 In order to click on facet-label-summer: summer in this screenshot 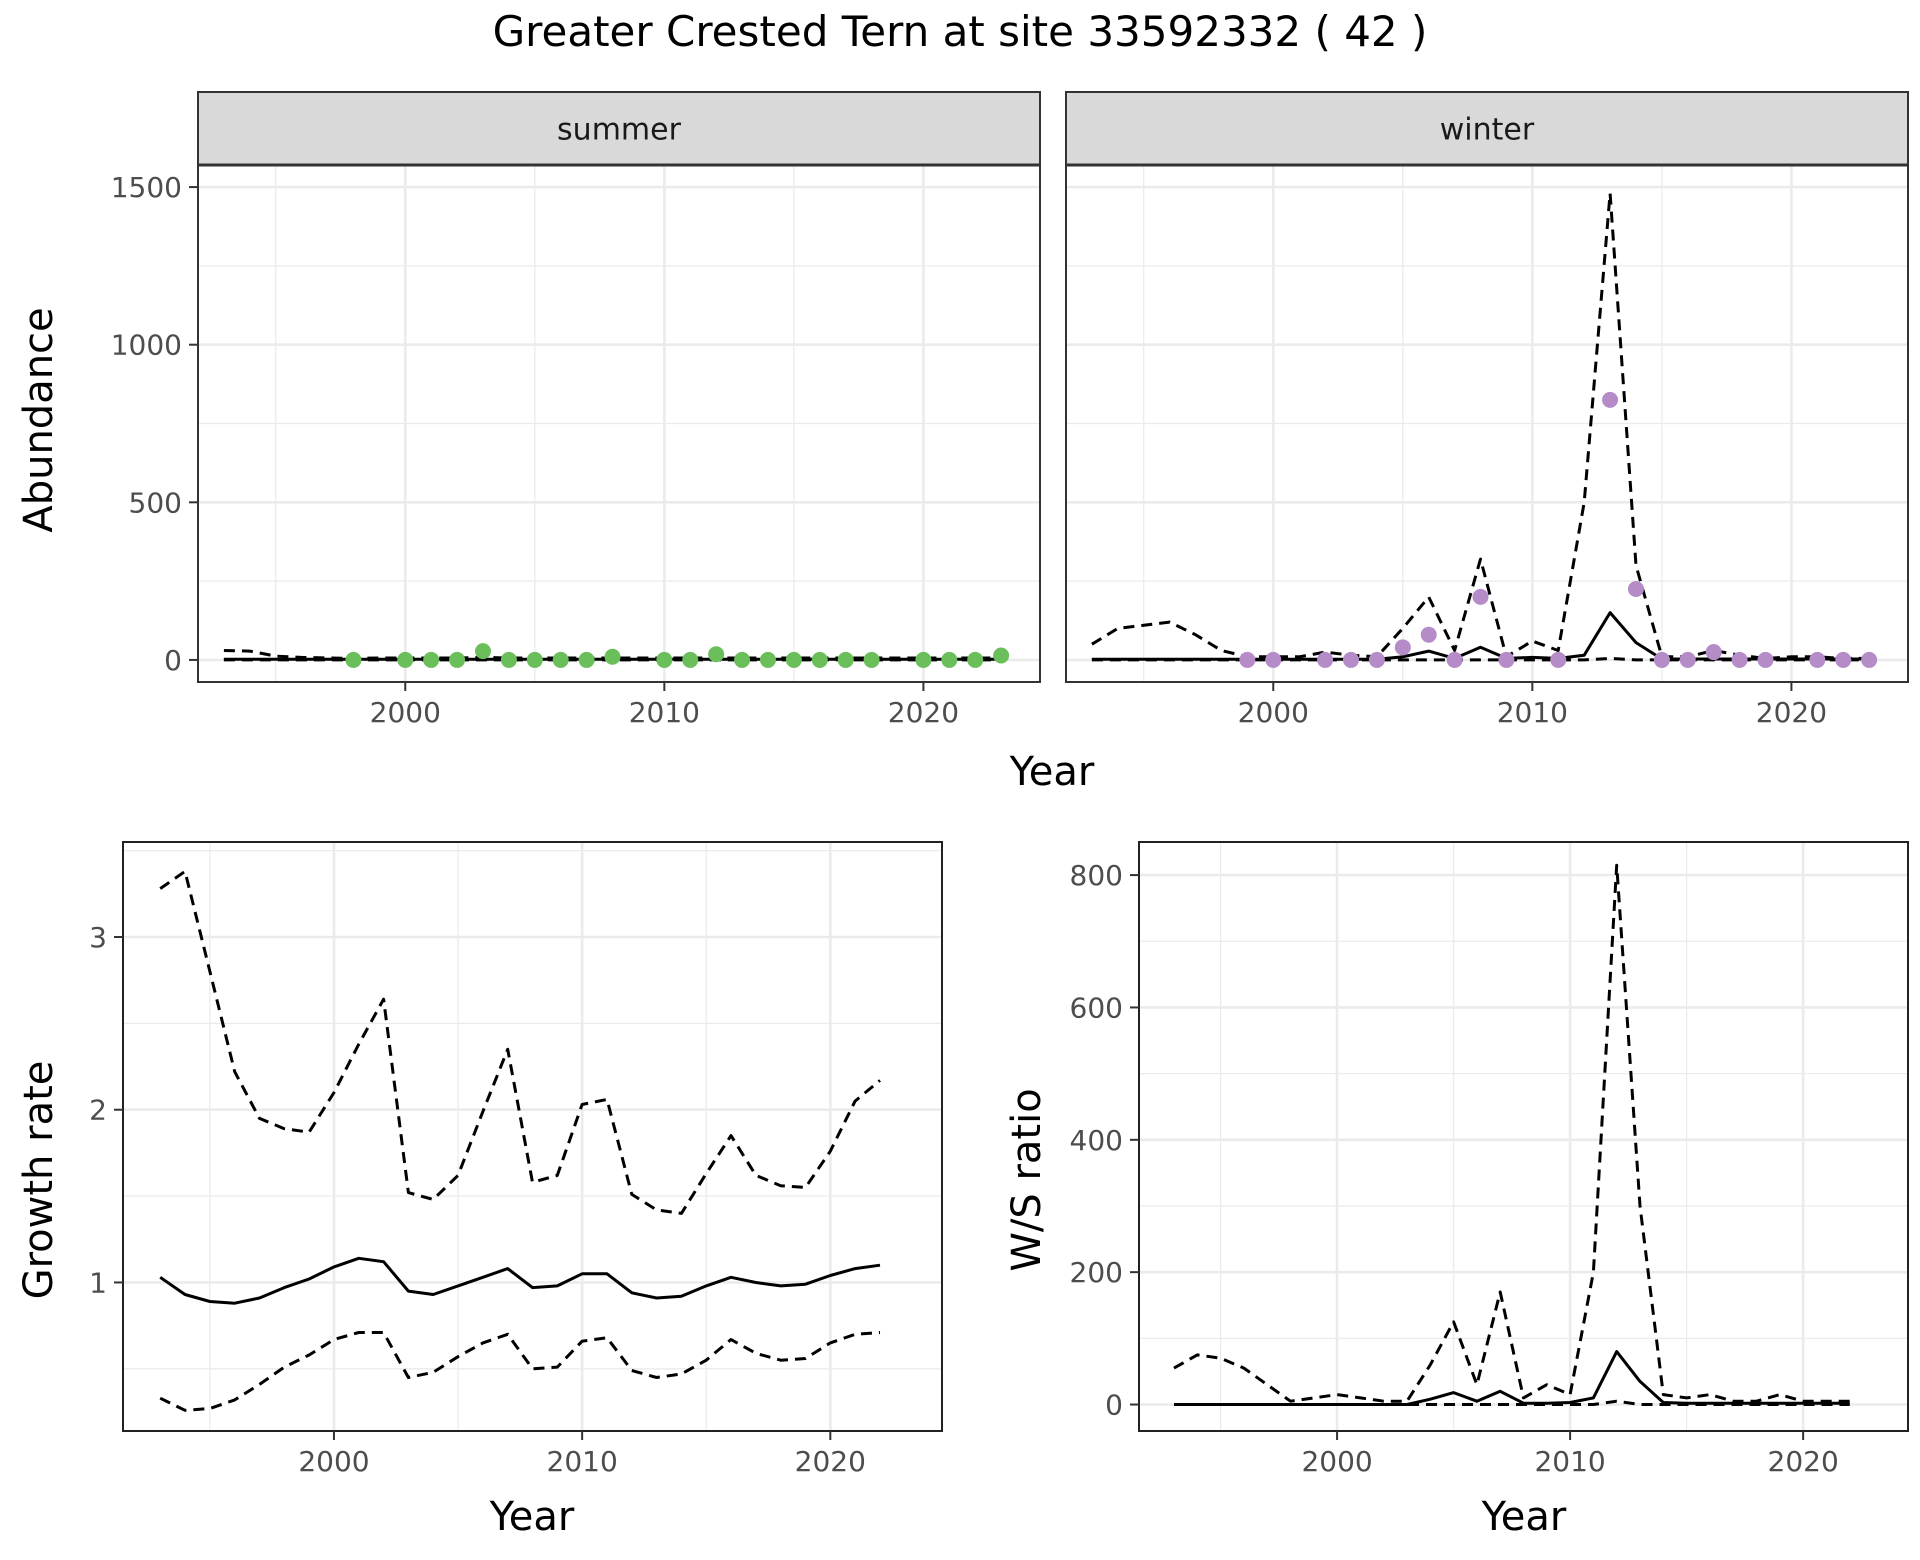, I will do `click(619, 130)`.